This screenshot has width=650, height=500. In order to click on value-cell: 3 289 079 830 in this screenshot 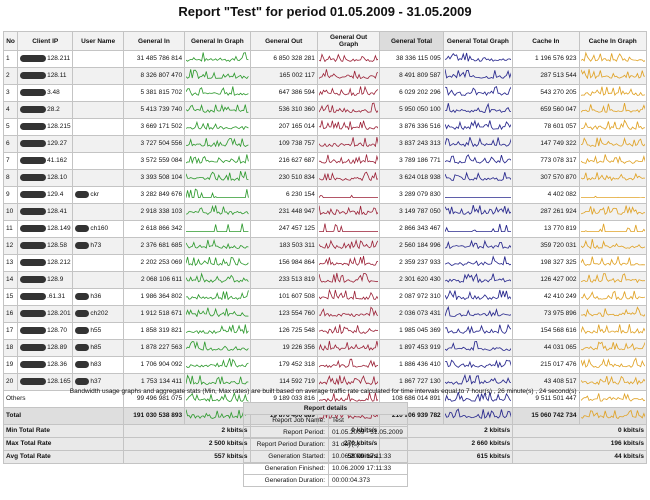, I will do `click(411, 195)`.